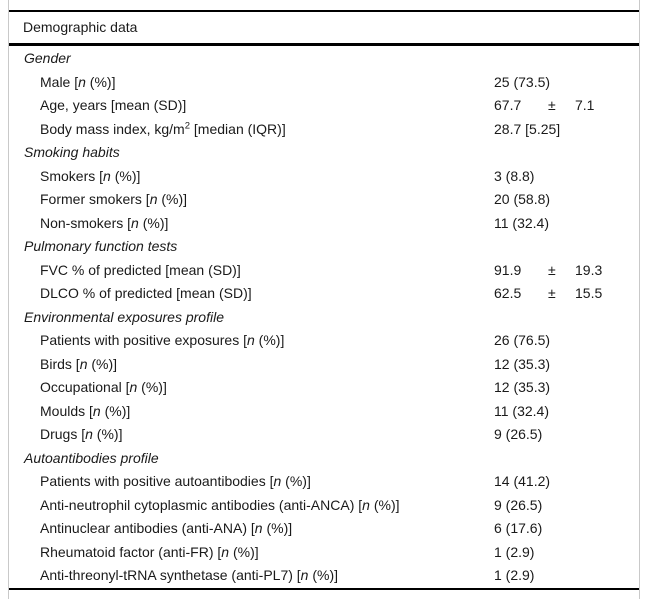 This screenshot has height=599, width=651. What do you see at coordinates (522, 199) in the screenshot?
I see `row-value: 20 (58.8)` at bounding box center [522, 199].